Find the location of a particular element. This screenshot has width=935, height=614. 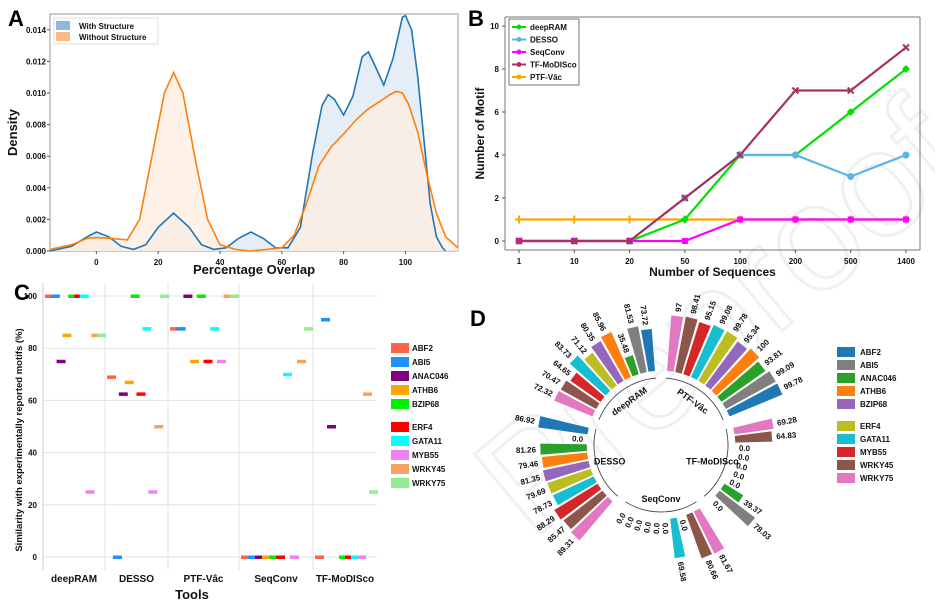

strip-mark-WRKY45 is located at coordinates (367, 394).